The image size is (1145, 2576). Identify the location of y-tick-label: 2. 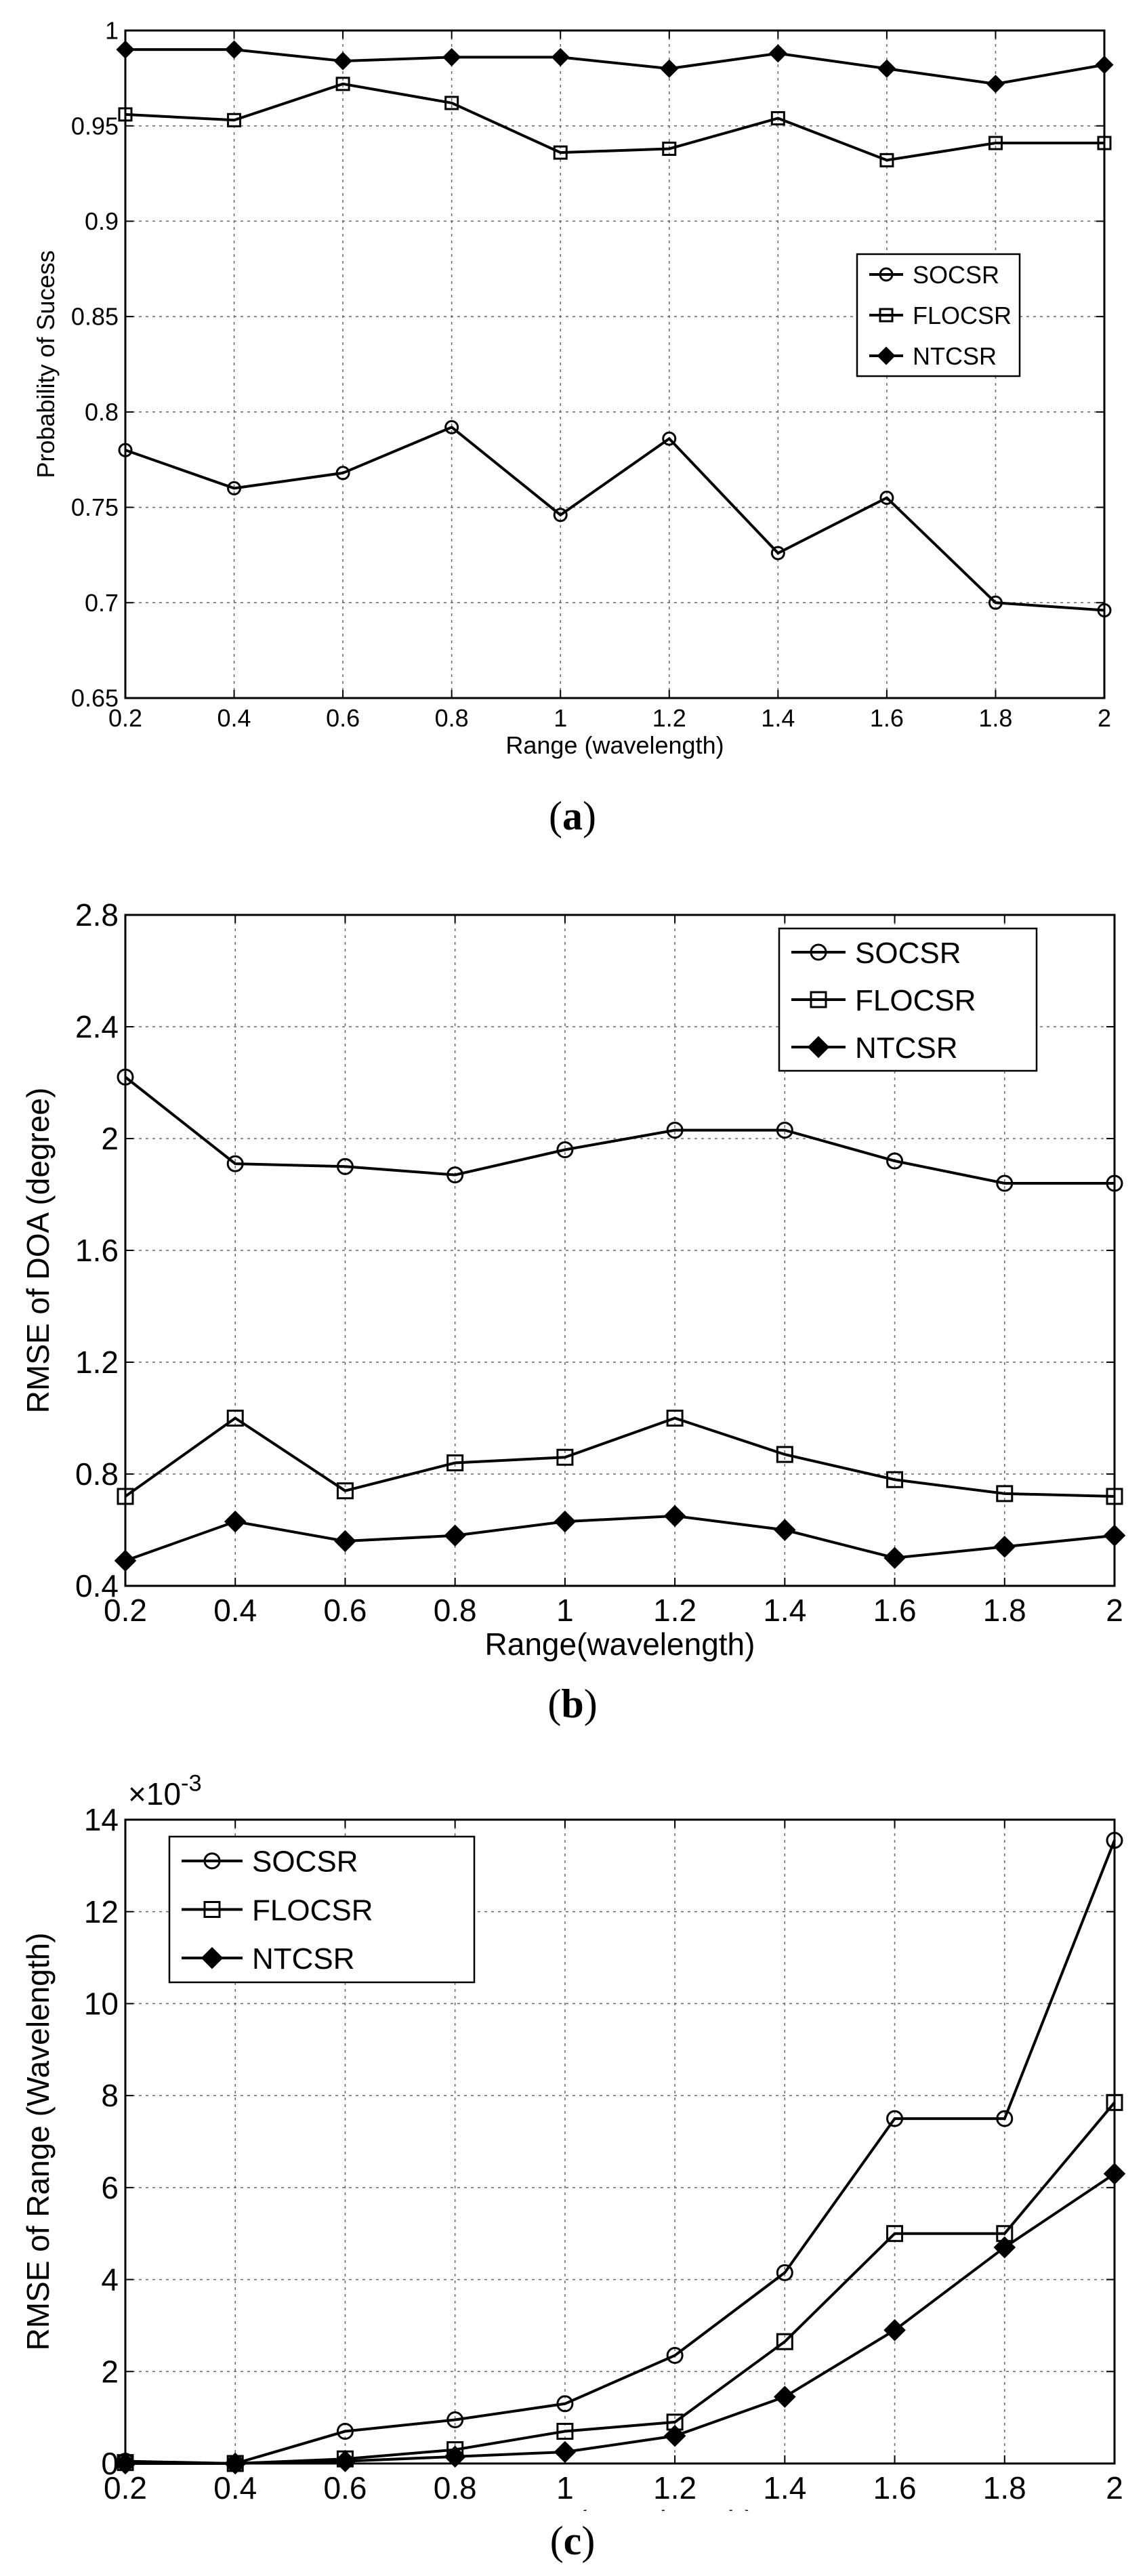
(110, 1138).